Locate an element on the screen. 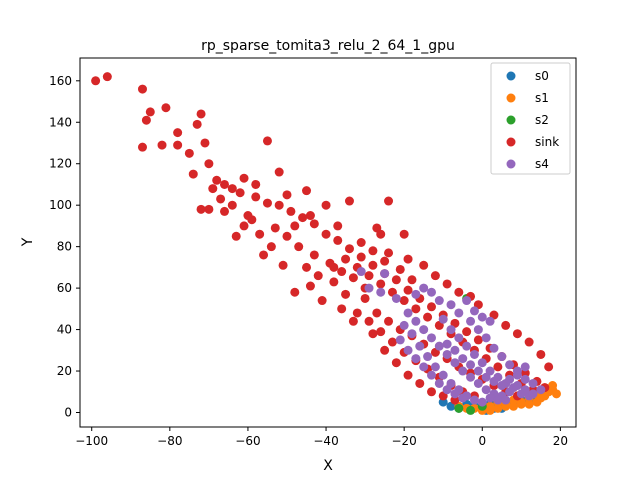 This screenshot has height=480, width=640. legend-label-s0: s0 is located at coordinates (542, 76).